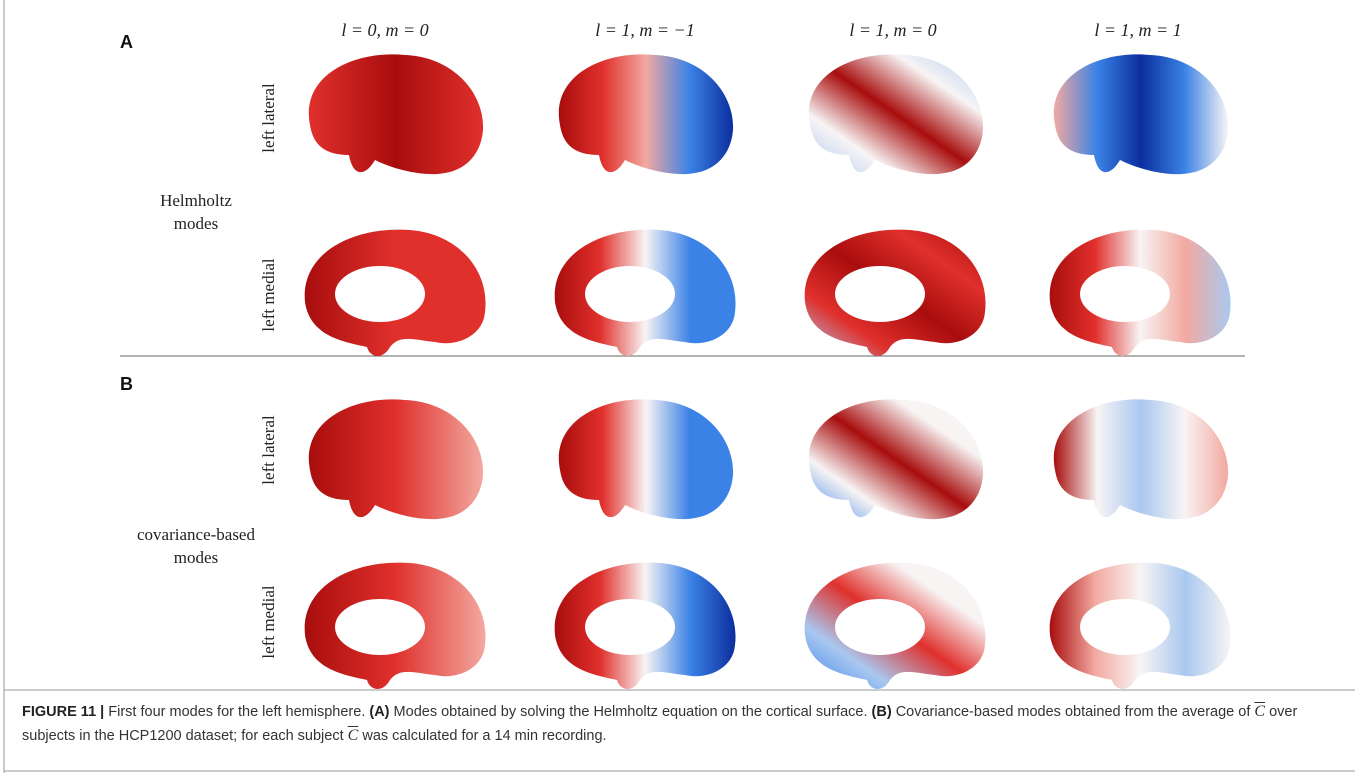 This screenshot has width=1355, height=773. What do you see at coordinates (379, 712) in the screenshot?
I see `caption-label: (A)` at bounding box center [379, 712].